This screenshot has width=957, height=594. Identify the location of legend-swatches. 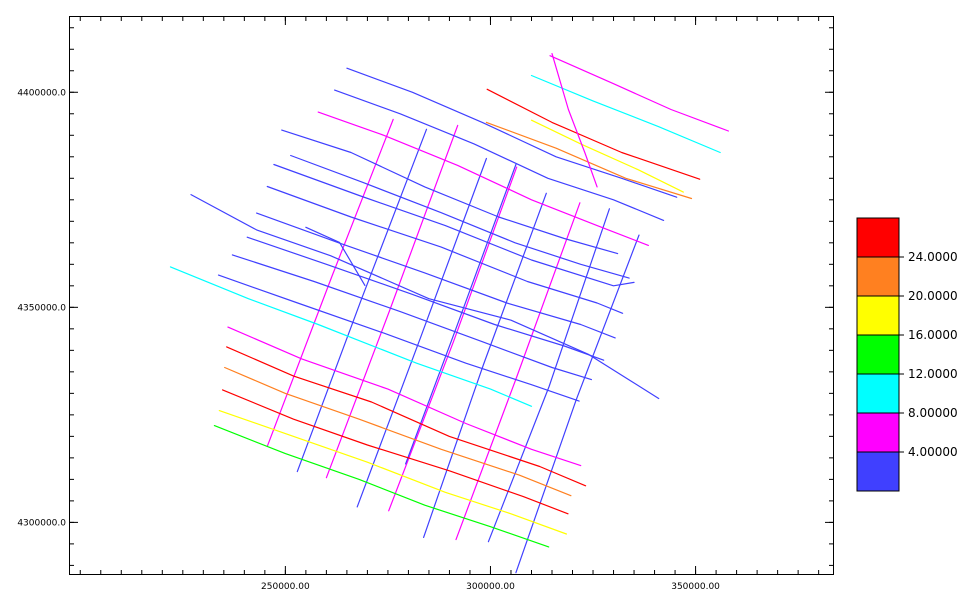
(880, 354).